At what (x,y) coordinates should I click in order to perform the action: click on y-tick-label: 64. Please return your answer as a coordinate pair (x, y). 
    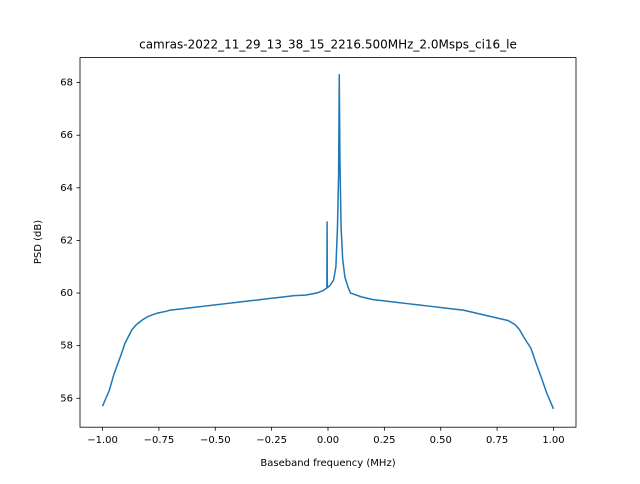
    Looking at the image, I should click on (66, 188).